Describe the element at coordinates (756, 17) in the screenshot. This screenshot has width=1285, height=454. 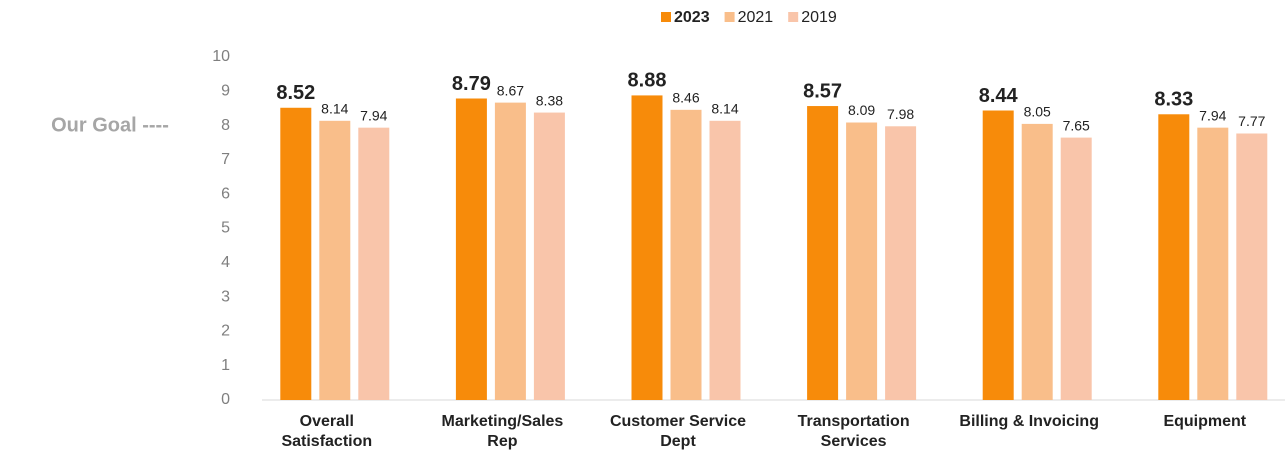
I see `legend-label: 2021` at that location.